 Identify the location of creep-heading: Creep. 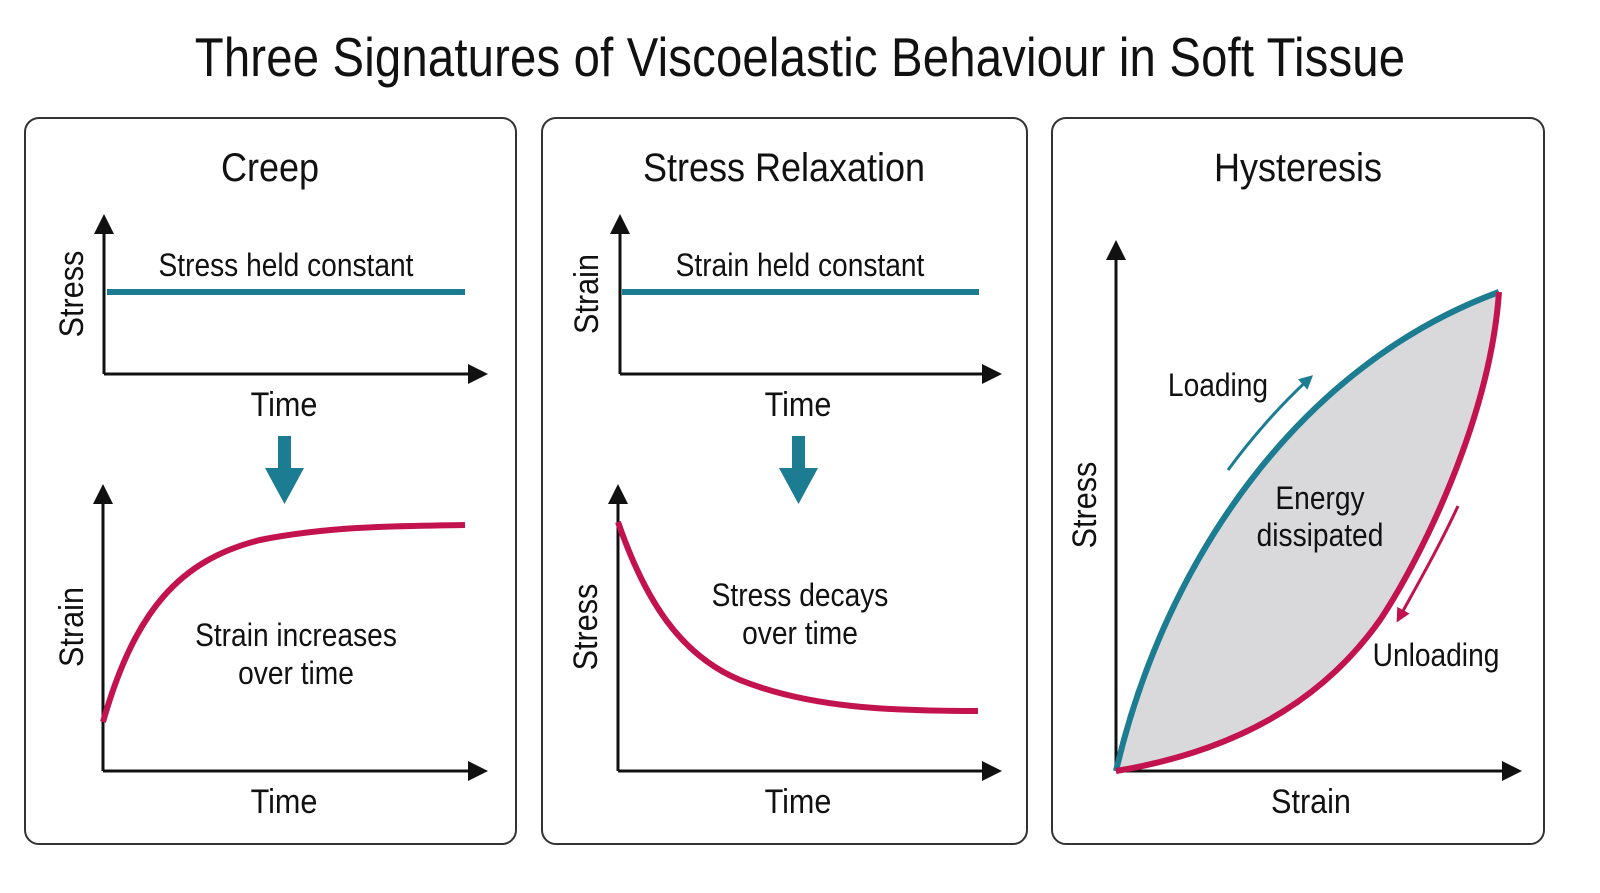
(270, 168).